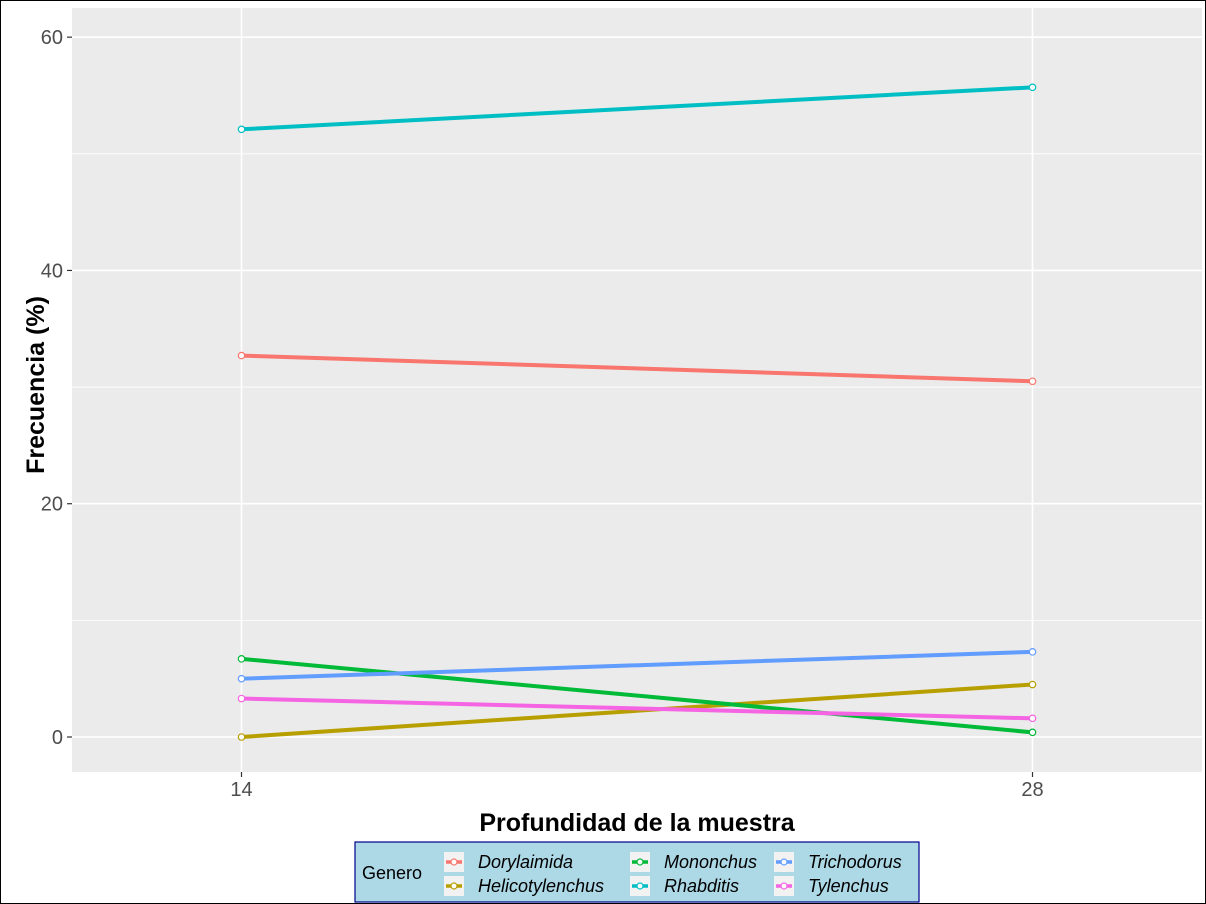 The image size is (1206, 904). What do you see at coordinates (36, 385) in the screenshot?
I see `y-axis-title: Frecuencia (%)` at bounding box center [36, 385].